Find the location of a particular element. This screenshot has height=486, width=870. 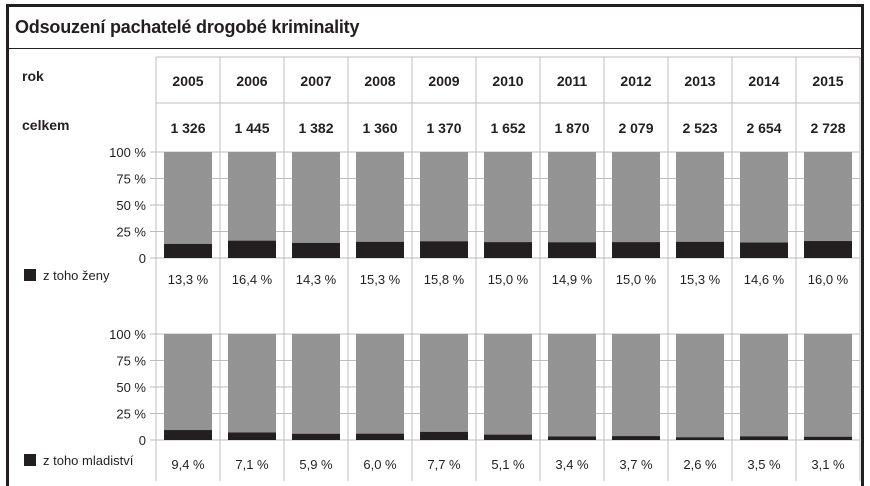

legend-youth-label: z toho mladiství is located at coordinates (88, 460).